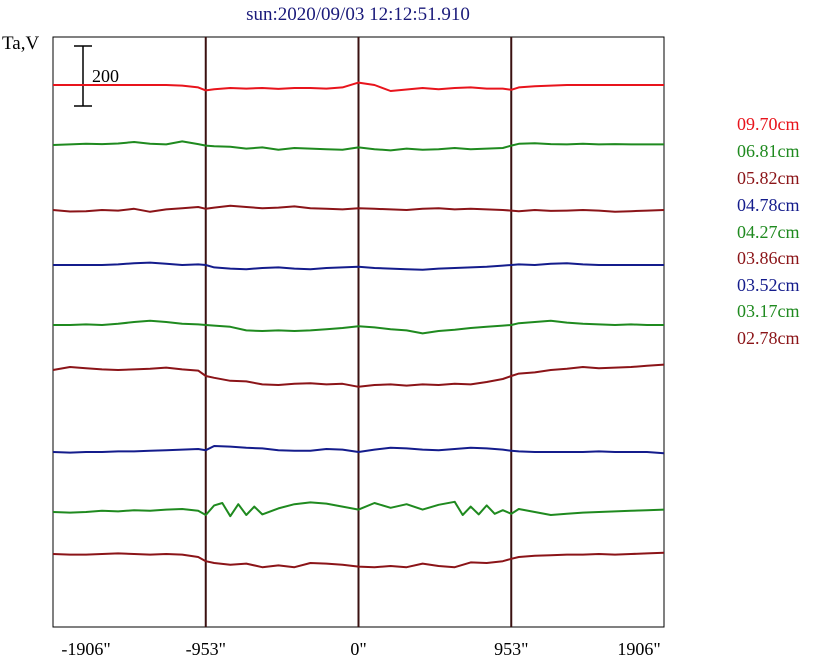 The height and width of the screenshot is (662, 813). Describe the element at coordinates (20, 43) in the screenshot. I see `y-axis-label: Ta,V` at that location.